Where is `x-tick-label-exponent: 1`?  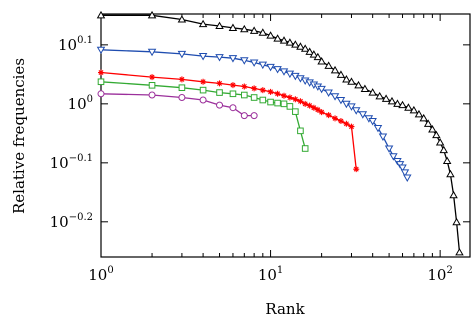 x-tick-label-exponent: 1 is located at coordinates (280, 270).